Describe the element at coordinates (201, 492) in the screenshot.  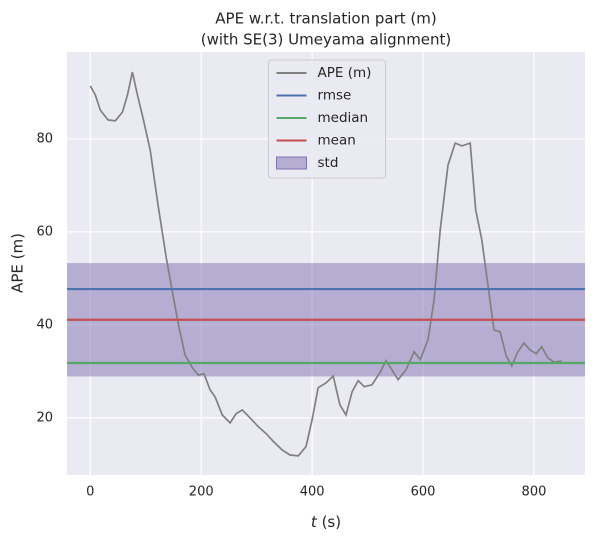
I see `x-tick-label: 200` at that location.